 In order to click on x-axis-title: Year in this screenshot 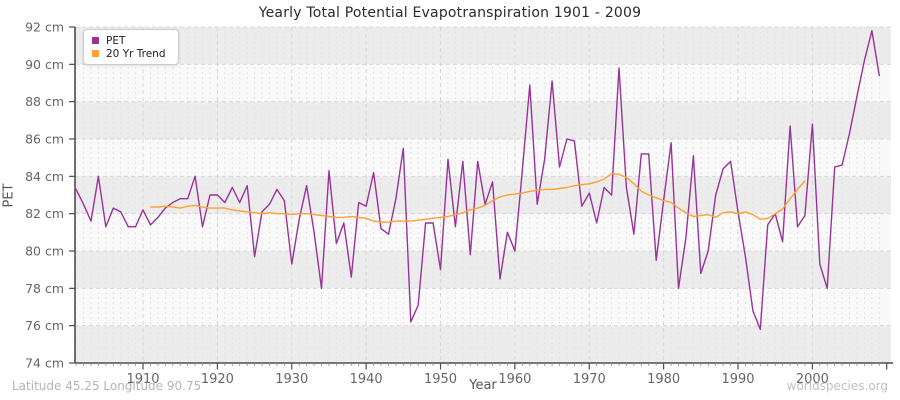, I will do `click(483, 385)`.